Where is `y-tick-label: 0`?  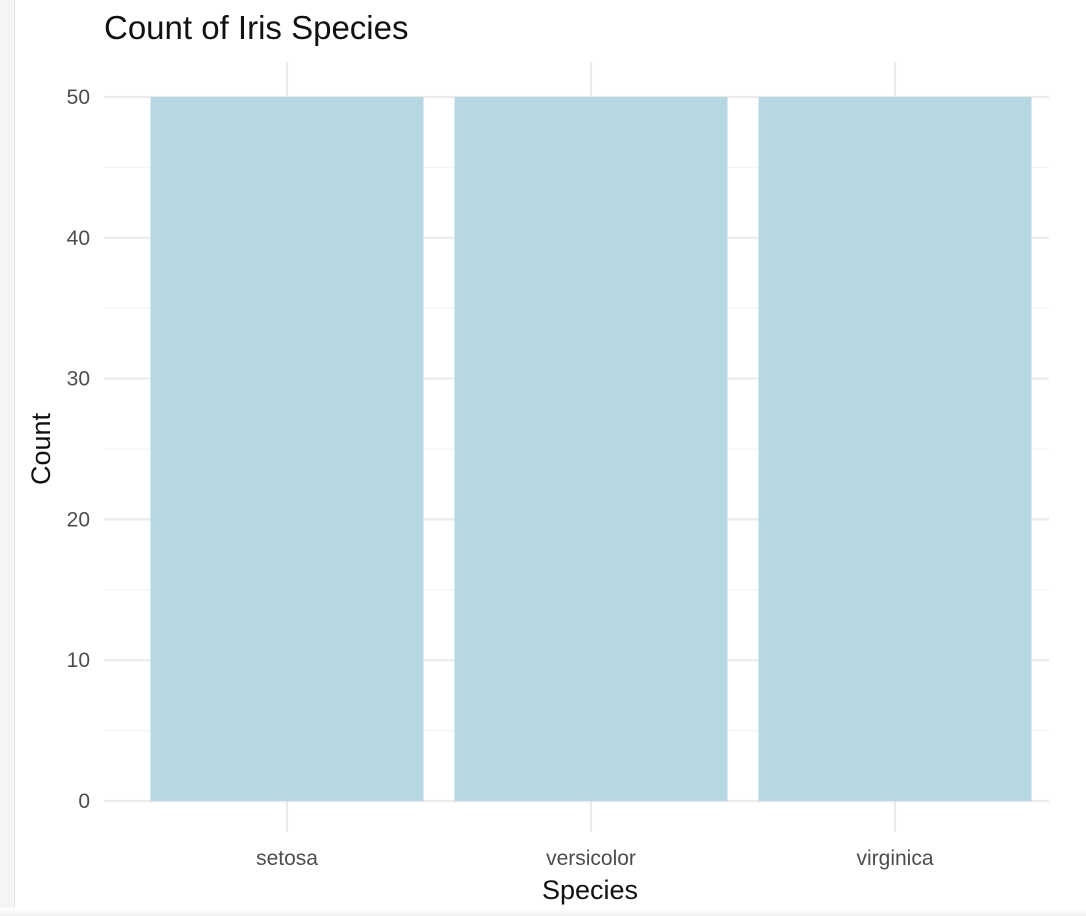
y-tick-label: 0 is located at coordinates (84, 801).